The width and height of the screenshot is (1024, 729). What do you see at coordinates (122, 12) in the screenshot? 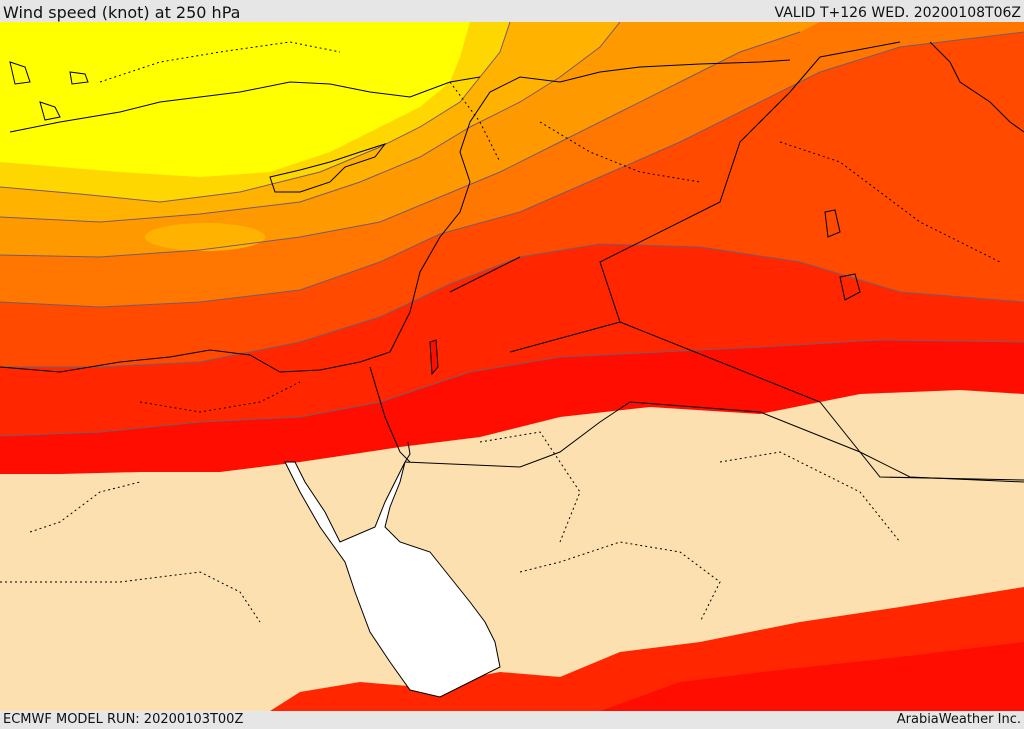
I see `map-title: Wind speed (knot) at 250 hPa` at bounding box center [122, 12].